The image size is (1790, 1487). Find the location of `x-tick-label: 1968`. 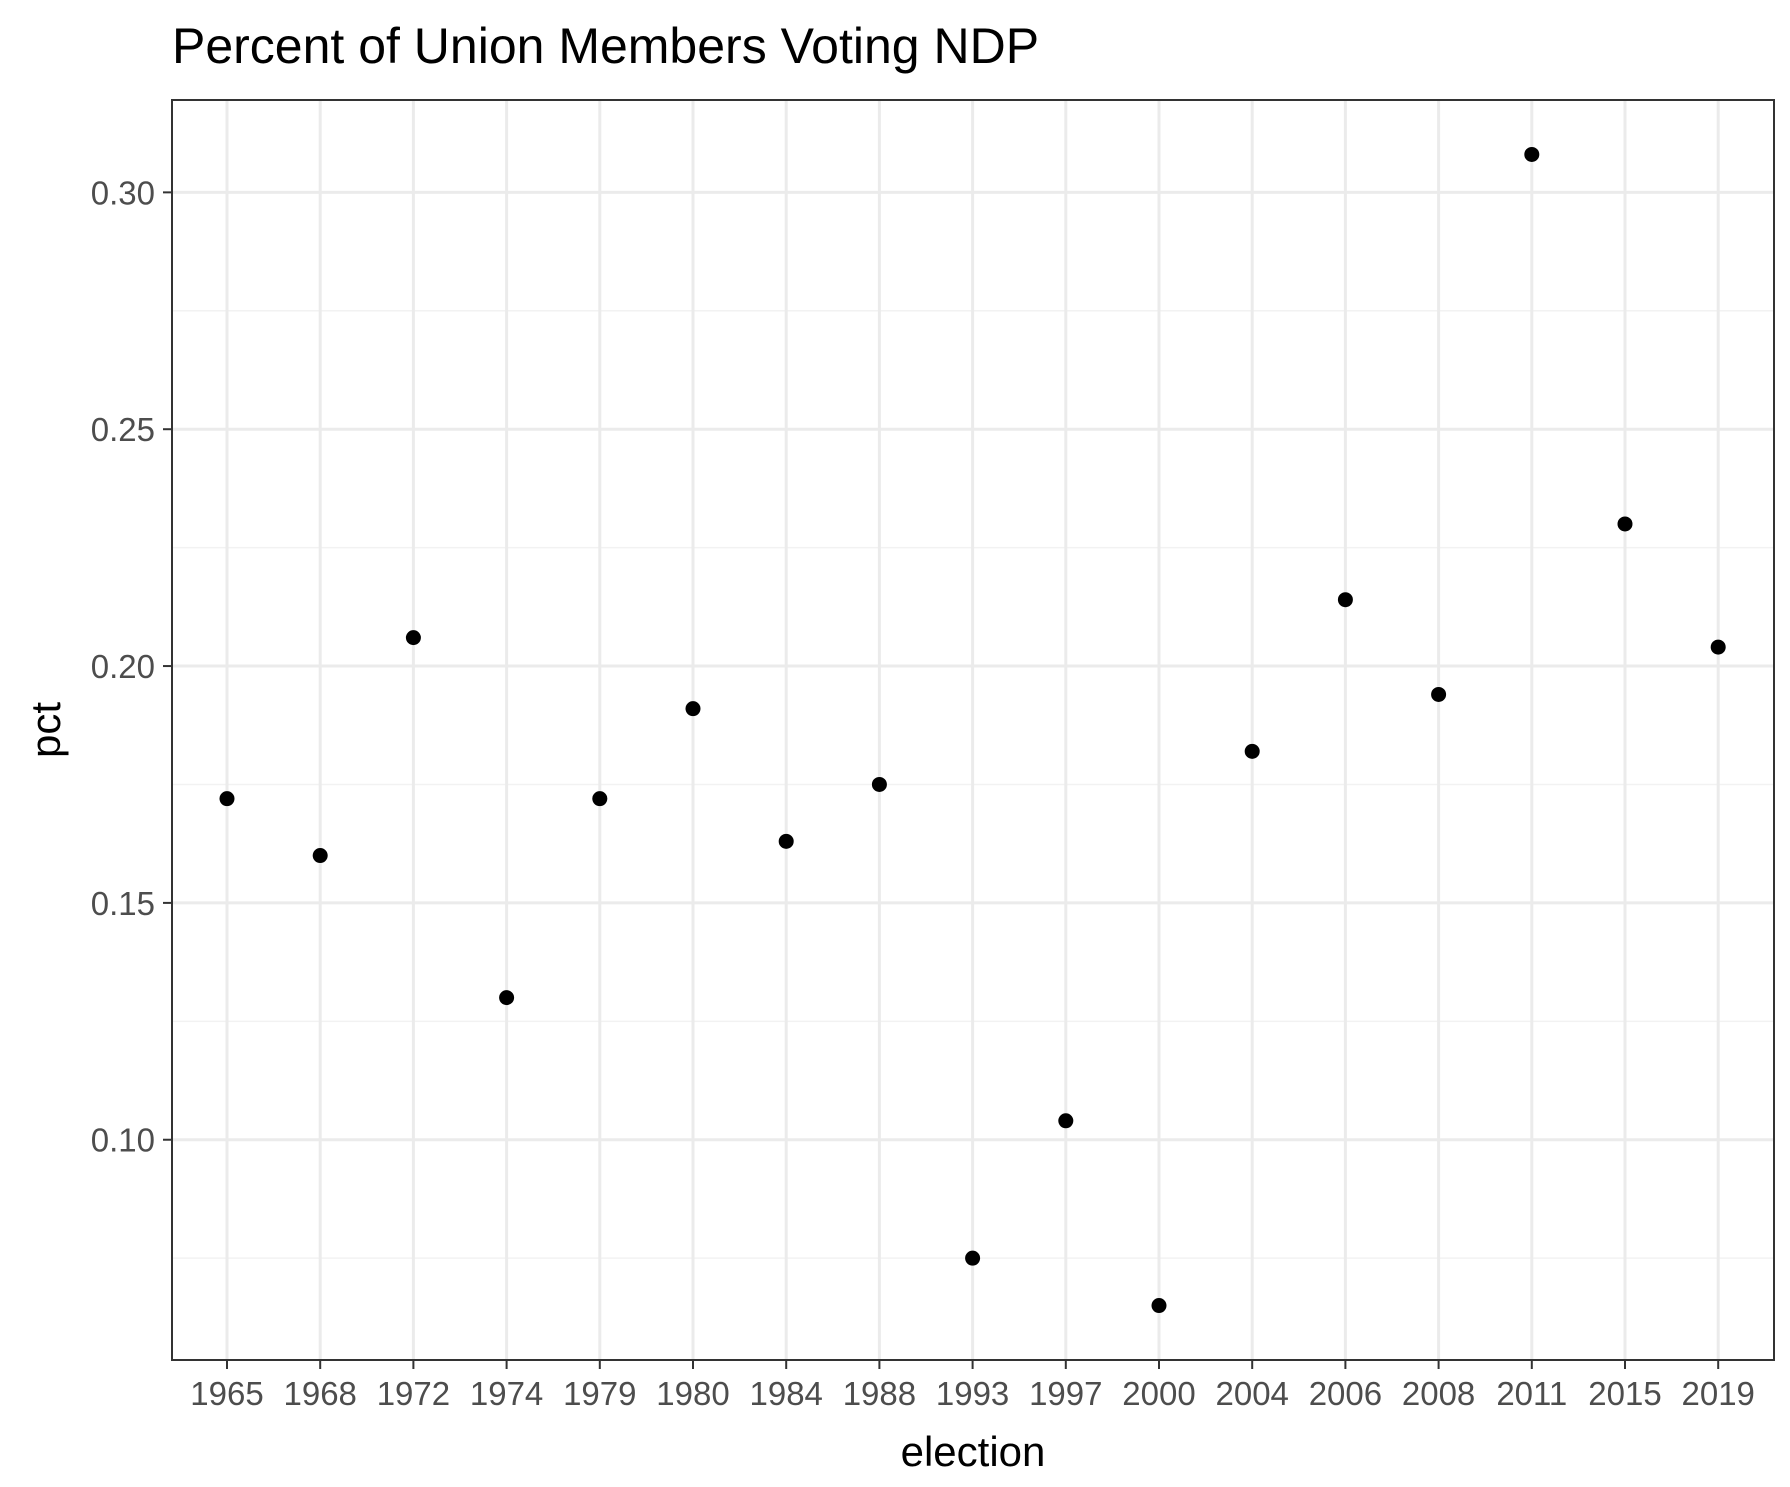

x-tick-label: 1968 is located at coordinates (319, 1393).